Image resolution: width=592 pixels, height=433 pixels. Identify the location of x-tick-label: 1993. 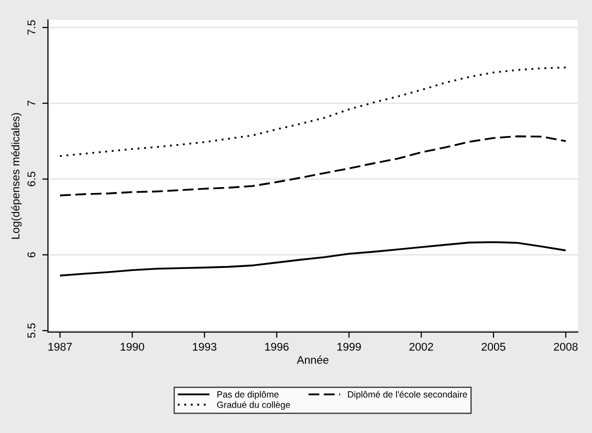
(204, 346).